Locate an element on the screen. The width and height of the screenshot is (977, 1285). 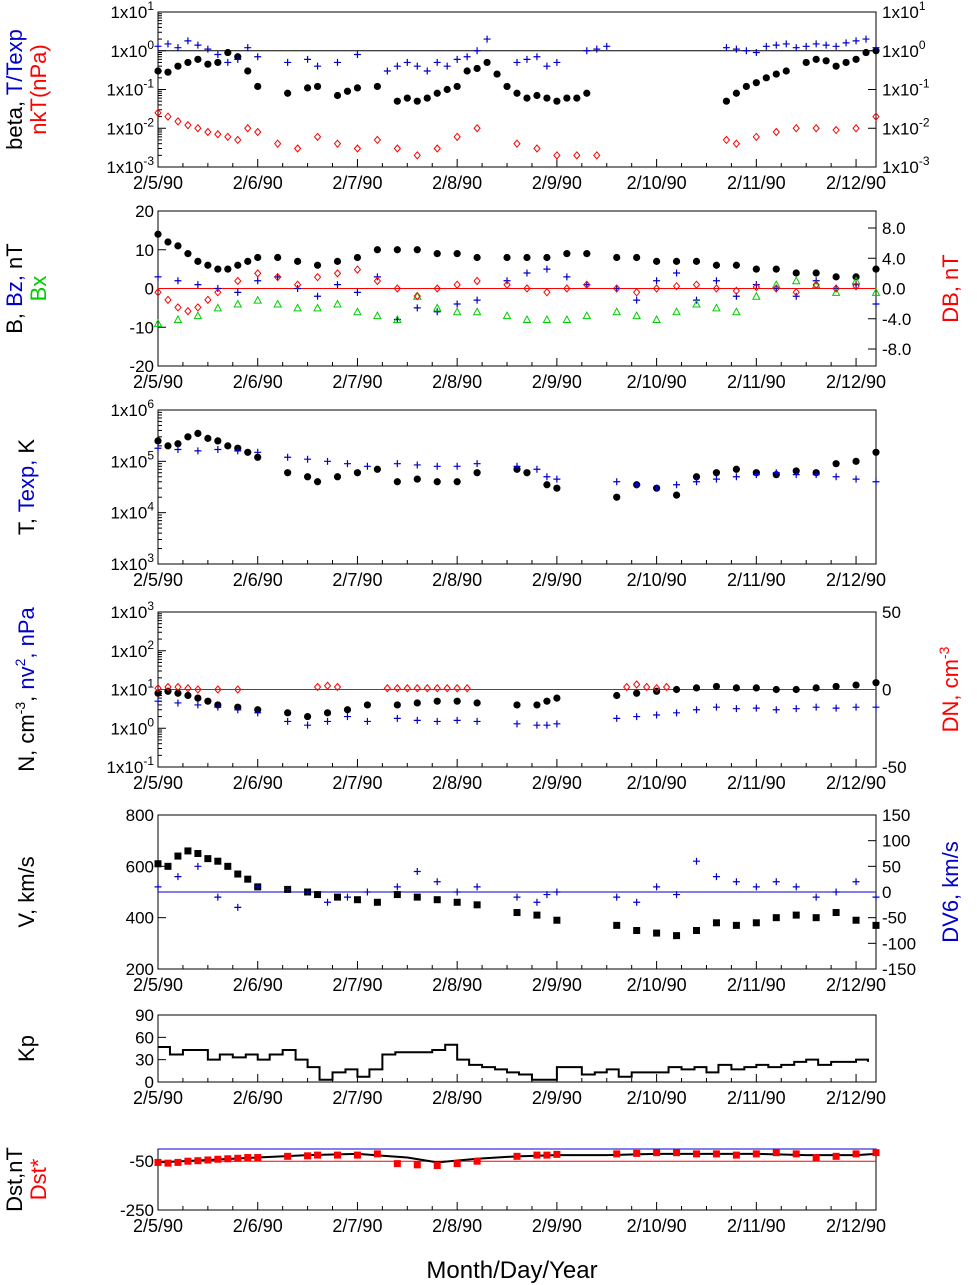
y-tick-label: 1x10³ is located at coordinates (132, 562).